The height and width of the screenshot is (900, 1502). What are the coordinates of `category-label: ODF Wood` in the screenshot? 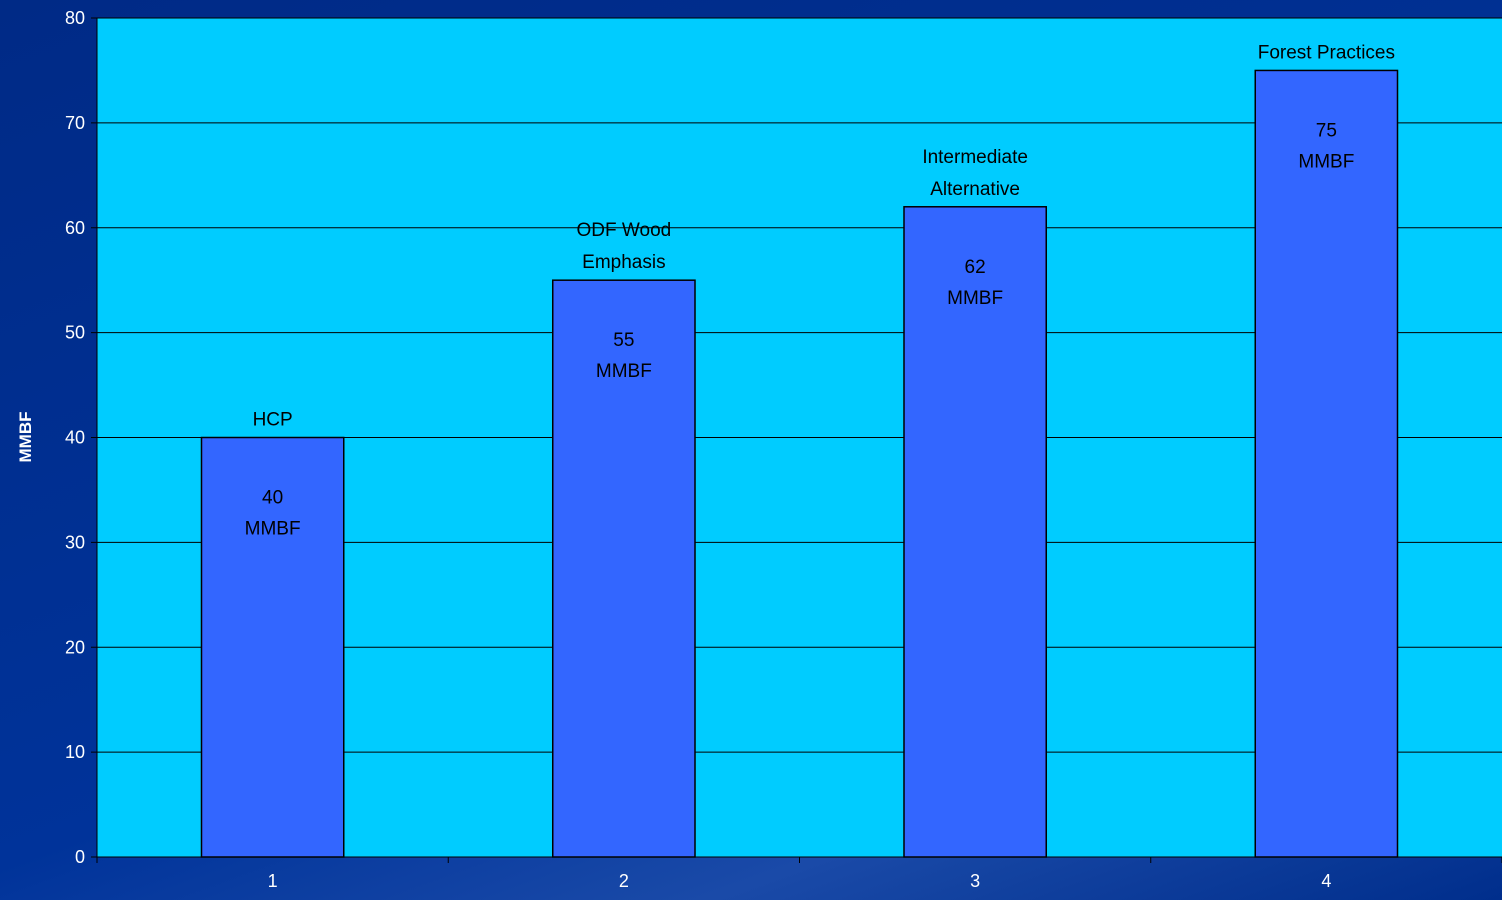 It's located at (624, 230).